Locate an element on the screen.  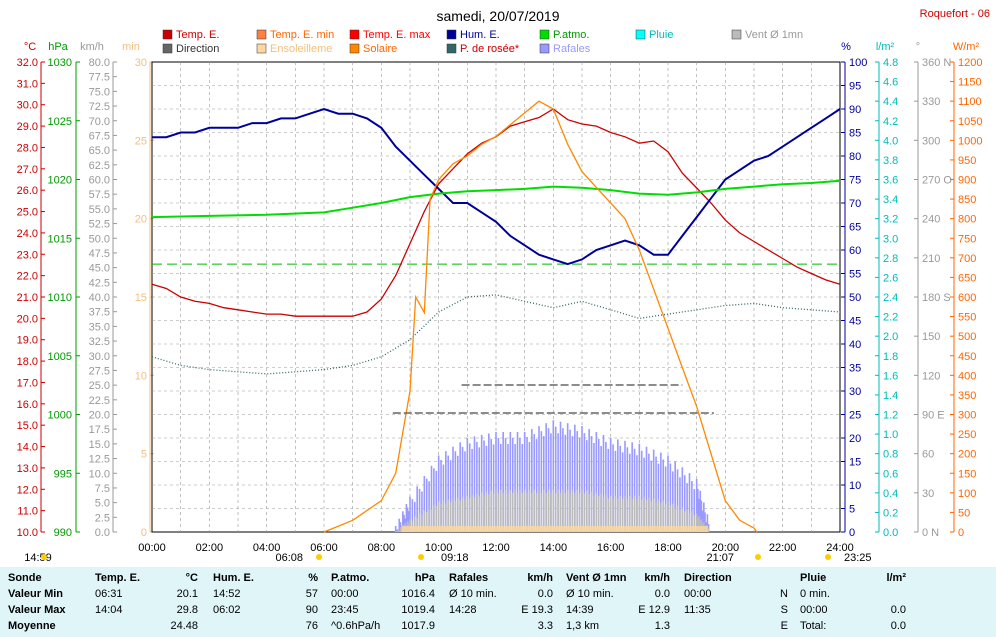
legend-label: Temp. E. is located at coordinates (197, 35).